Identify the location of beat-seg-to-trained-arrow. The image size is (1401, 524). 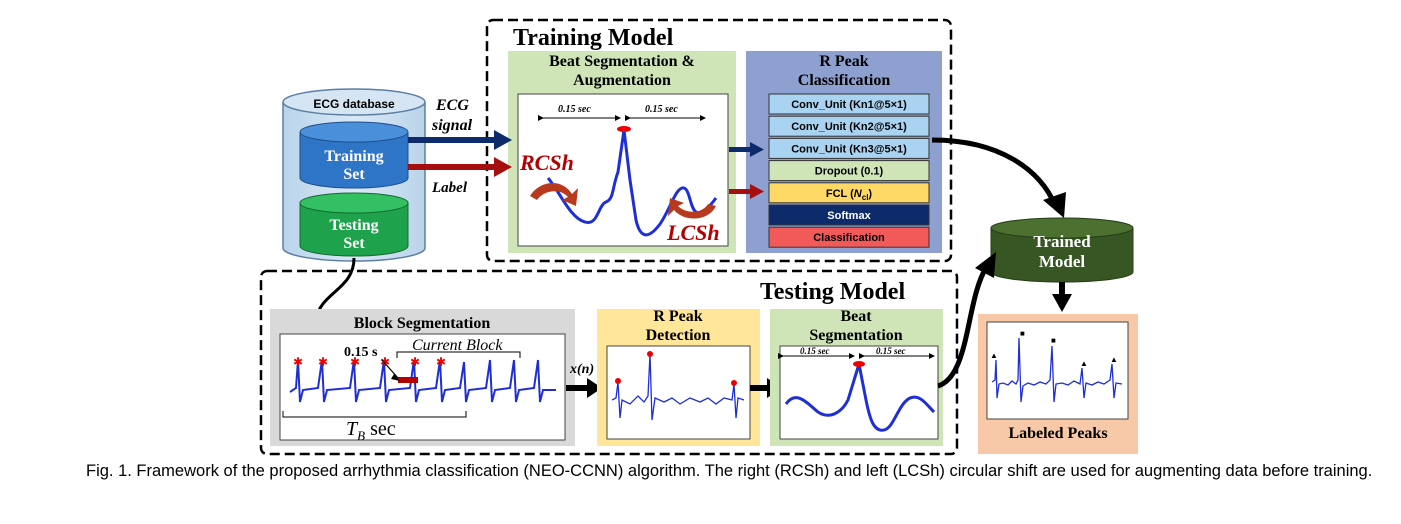
(962, 327).